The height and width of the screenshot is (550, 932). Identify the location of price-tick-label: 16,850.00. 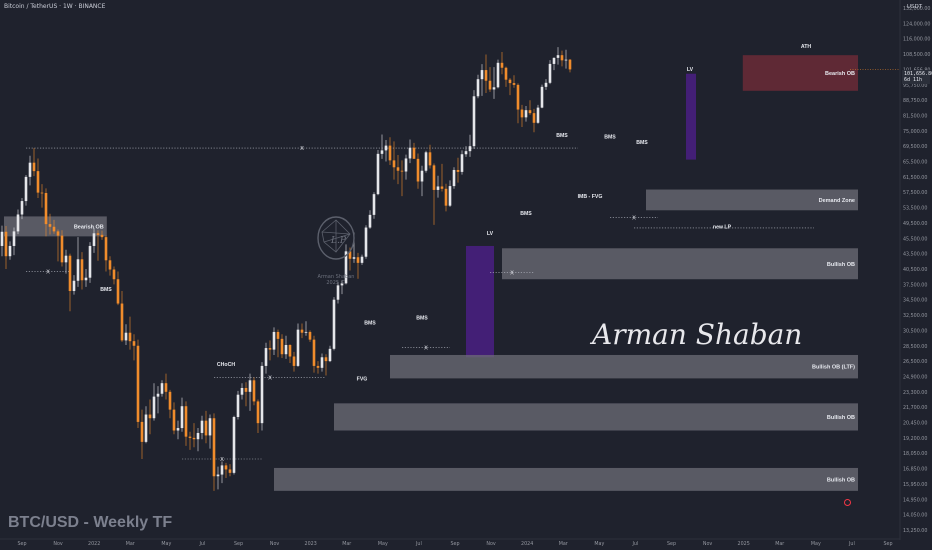
(915, 470).